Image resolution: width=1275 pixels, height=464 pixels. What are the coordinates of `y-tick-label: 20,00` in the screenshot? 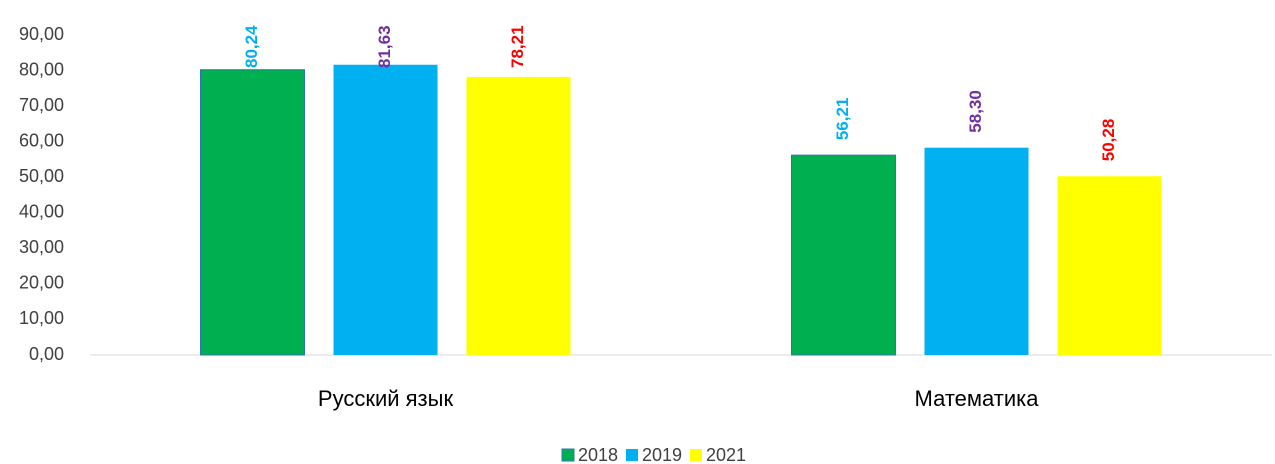 It's located at (41, 283).